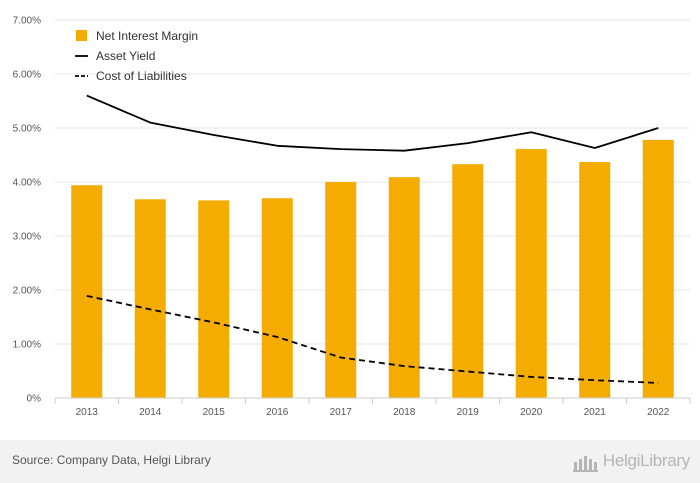 The image size is (700, 483). I want to click on x-tick-label: 2020, so click(531, 412).